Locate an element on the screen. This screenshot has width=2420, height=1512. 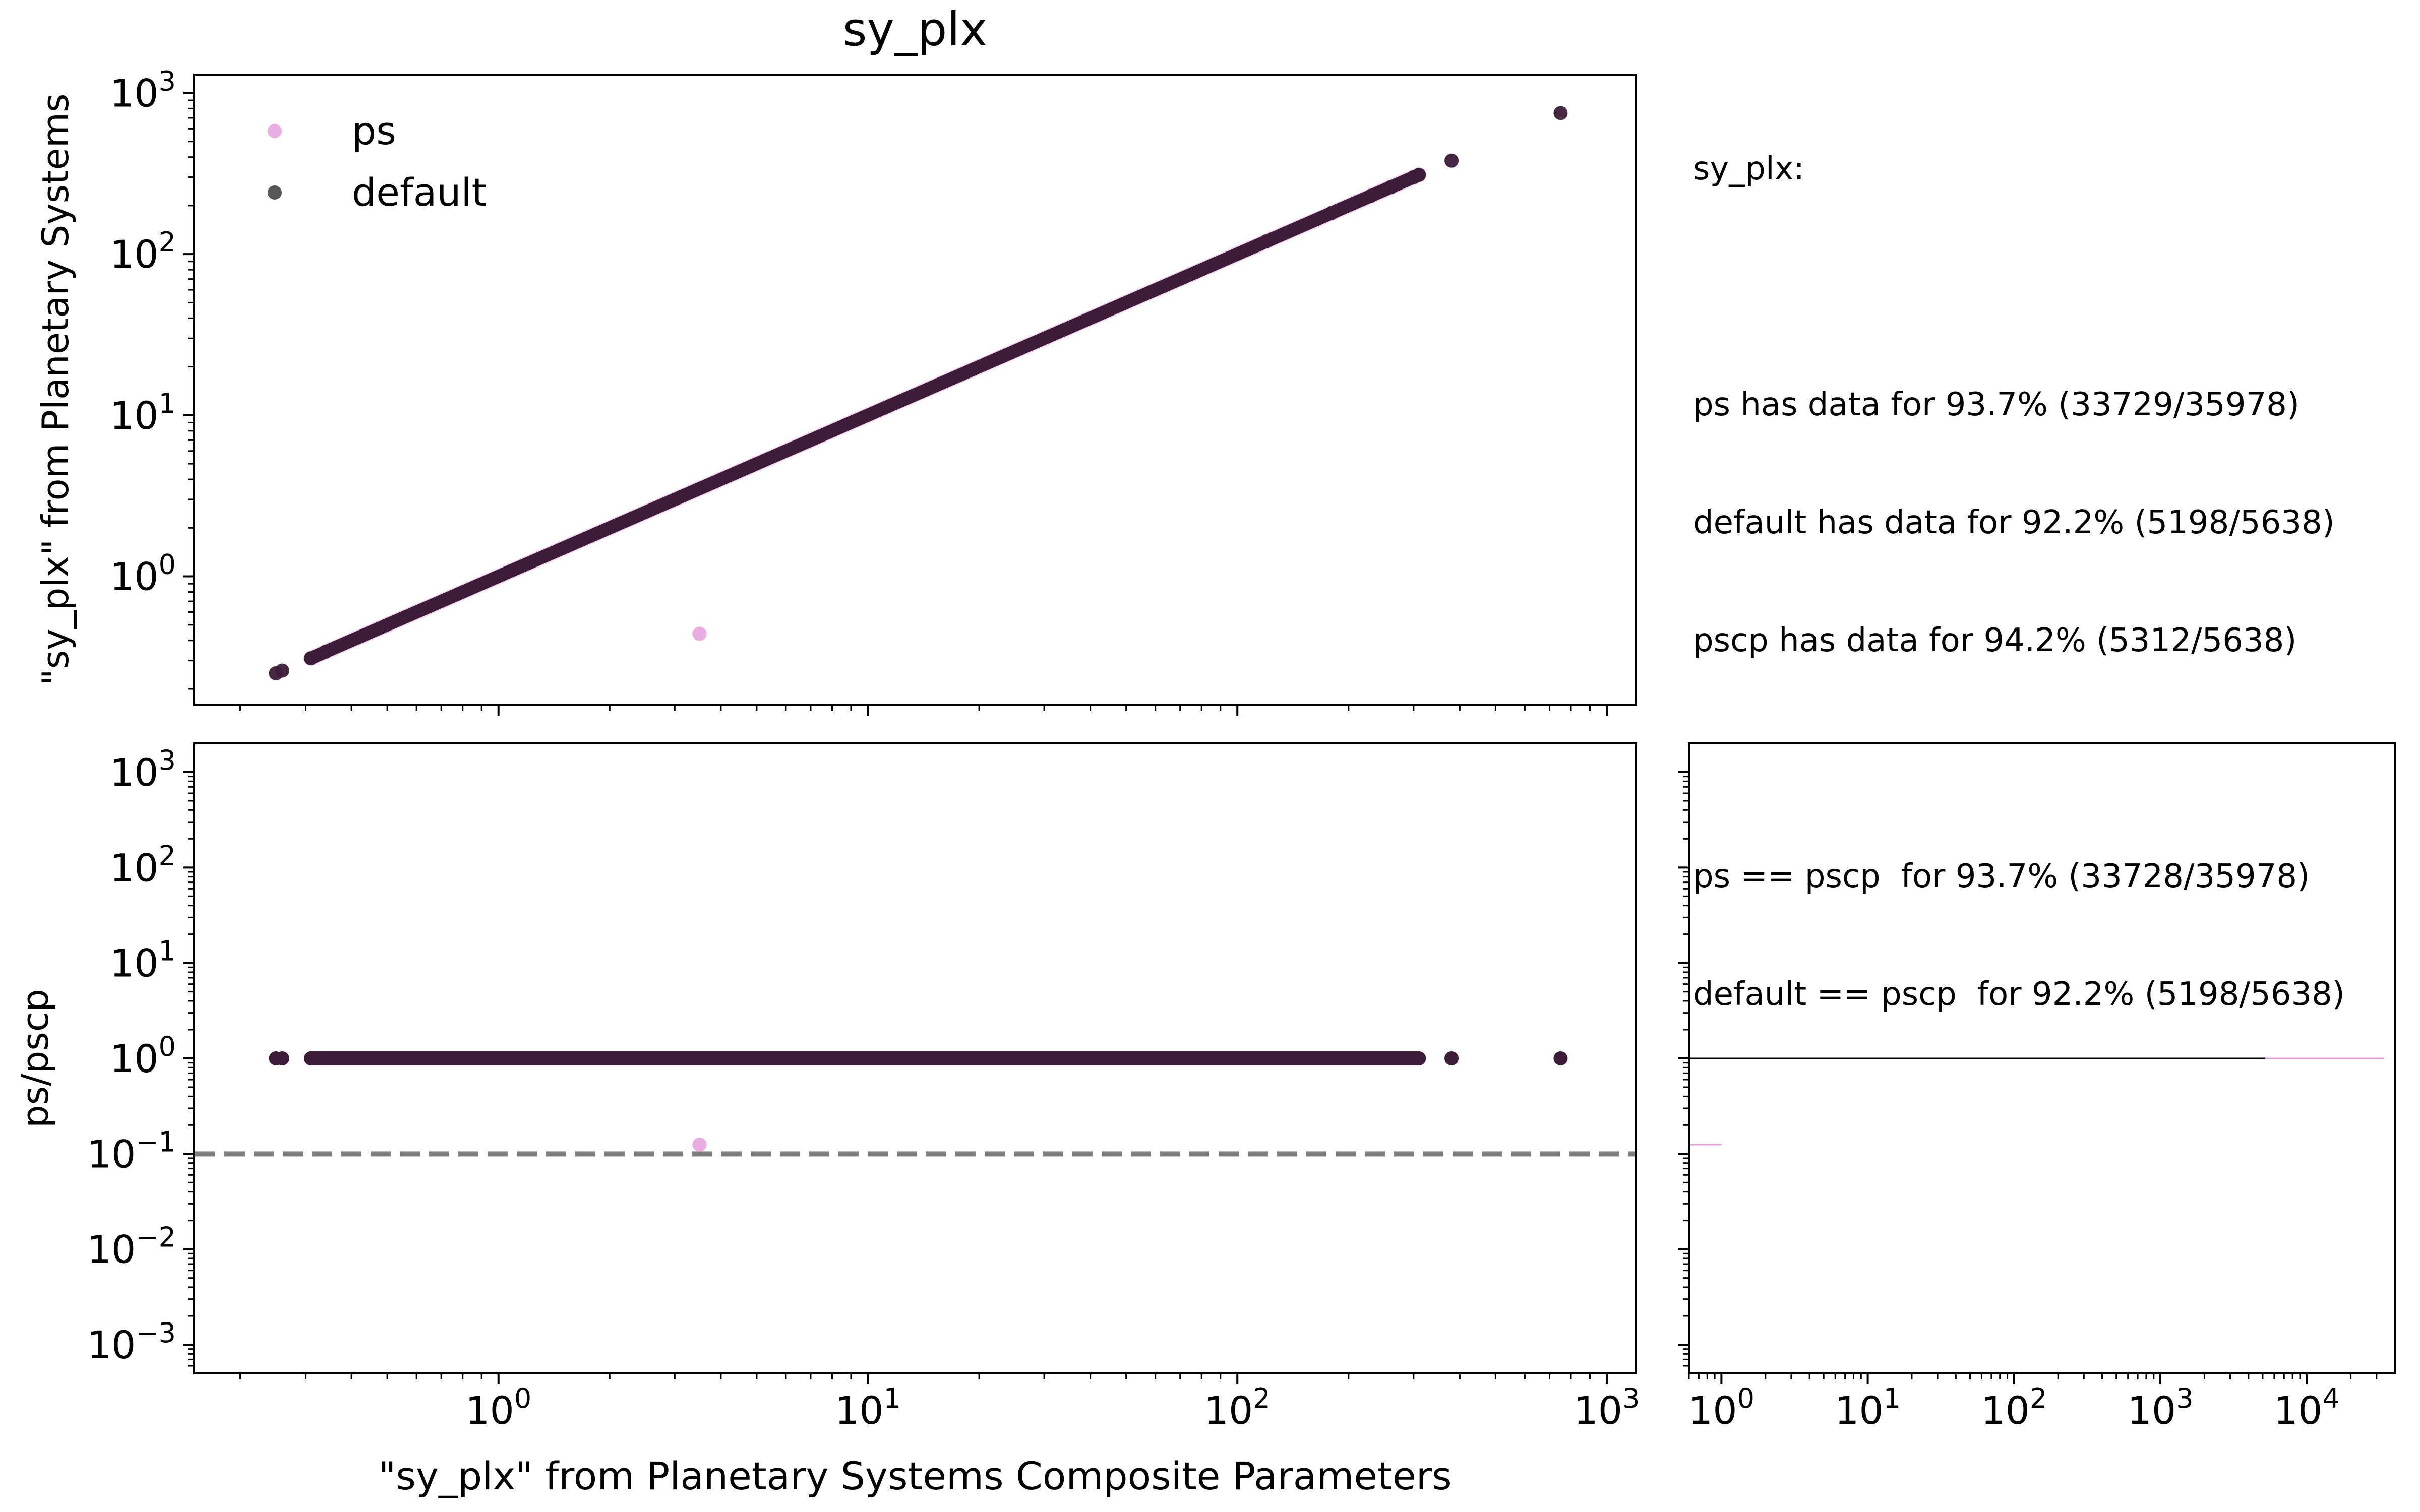
stats-line: default == pscp for 92.2% (5198/5638) is located at coordinates (2019, 994).